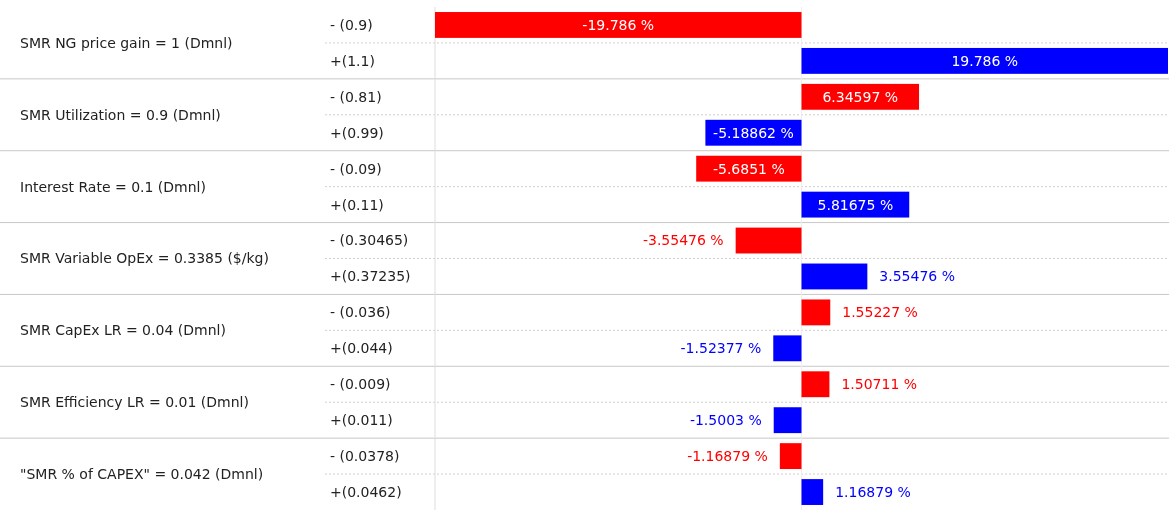 This screenshot has height=518, width=1169. What do you see at coordinates (357, 132) in the screenshot?
I see `y-tick-label: +(0.99)` at bounding box center [357, 132].